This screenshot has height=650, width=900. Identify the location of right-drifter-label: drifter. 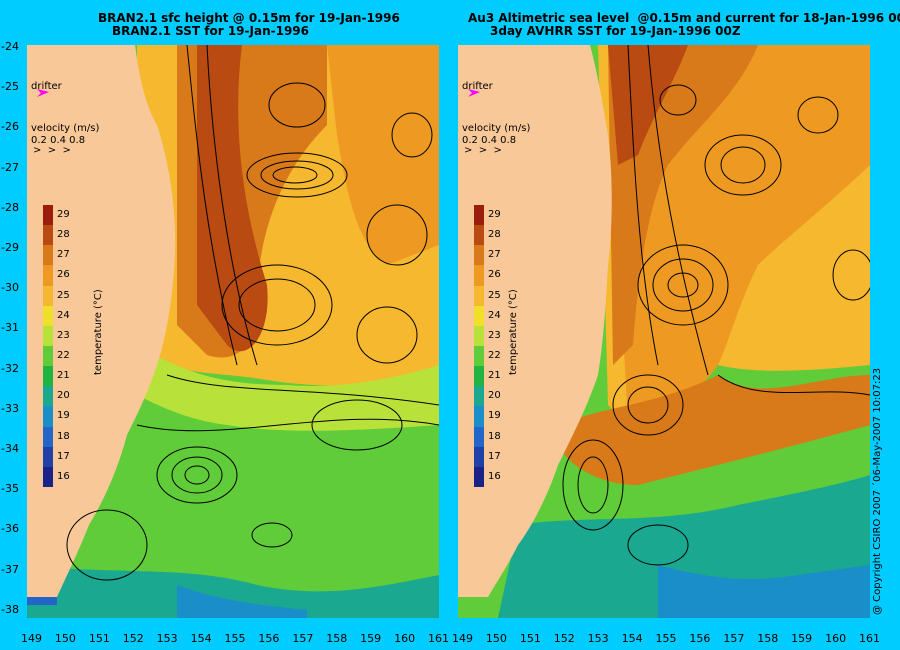
(477, 86).